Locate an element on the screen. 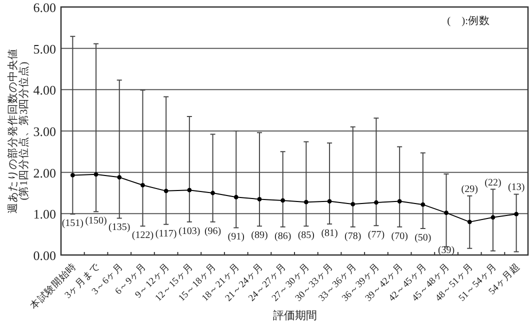 The width and height of the screenshot is (531, 327). y-tick-label: 1.00 is located at coordinates (44, 214).